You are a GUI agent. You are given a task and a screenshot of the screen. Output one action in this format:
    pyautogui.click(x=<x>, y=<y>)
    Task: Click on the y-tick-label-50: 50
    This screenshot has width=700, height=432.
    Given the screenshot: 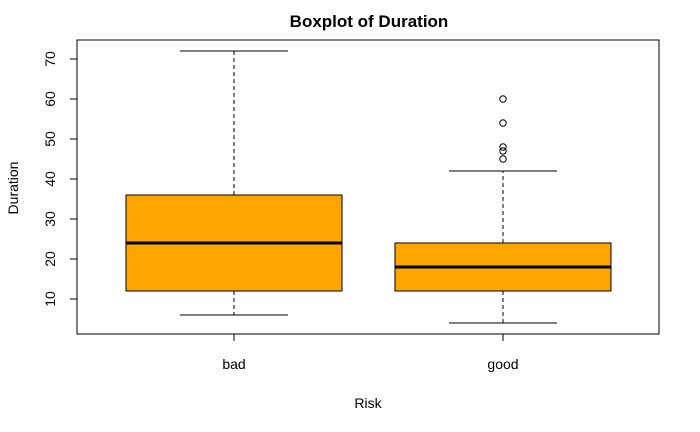 What is the action you would take?
    pyautogui.click(x=50, y=139)
    